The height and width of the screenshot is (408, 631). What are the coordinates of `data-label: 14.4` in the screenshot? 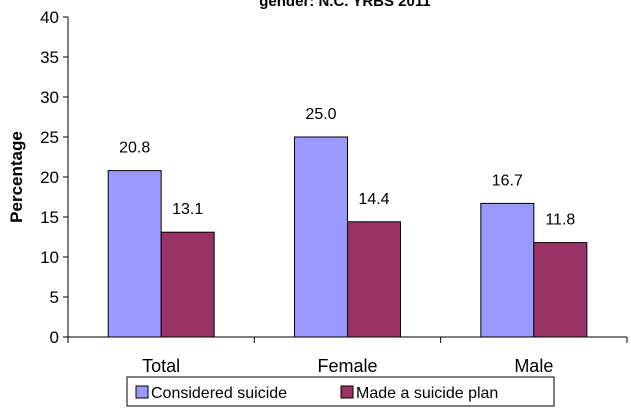 It's located at (373, 199).